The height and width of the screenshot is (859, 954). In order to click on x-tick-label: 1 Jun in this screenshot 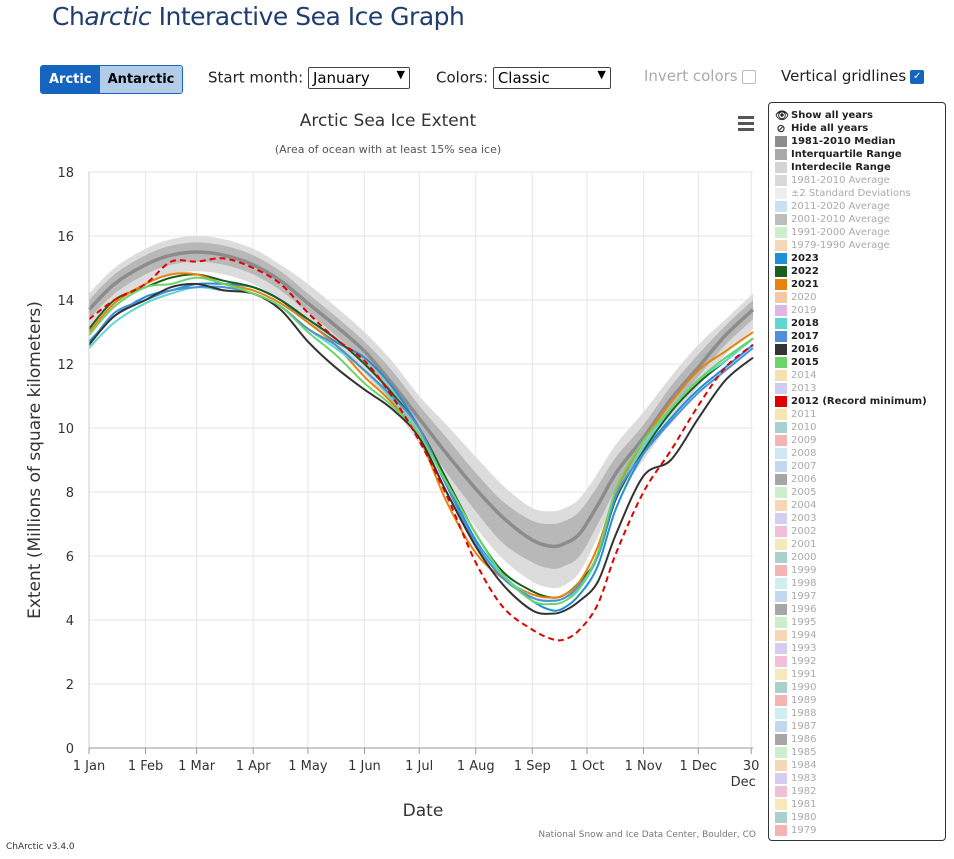, I will do `click(364, 766)`.